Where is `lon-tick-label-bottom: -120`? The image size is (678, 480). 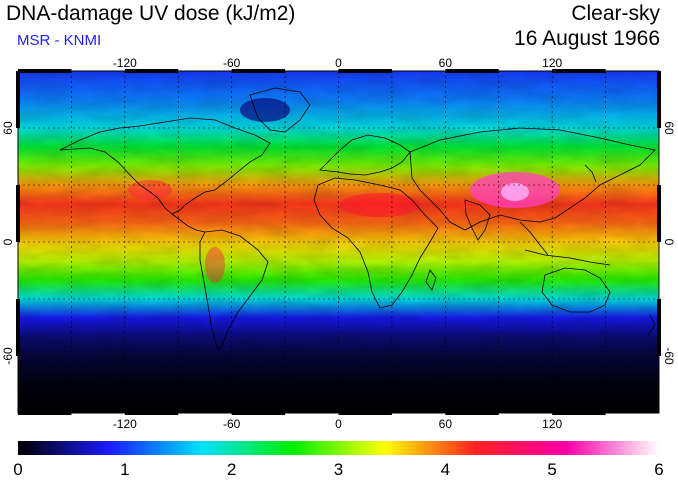
lon-tick-label-bottom: -120 is located at coordinates (125, 424).